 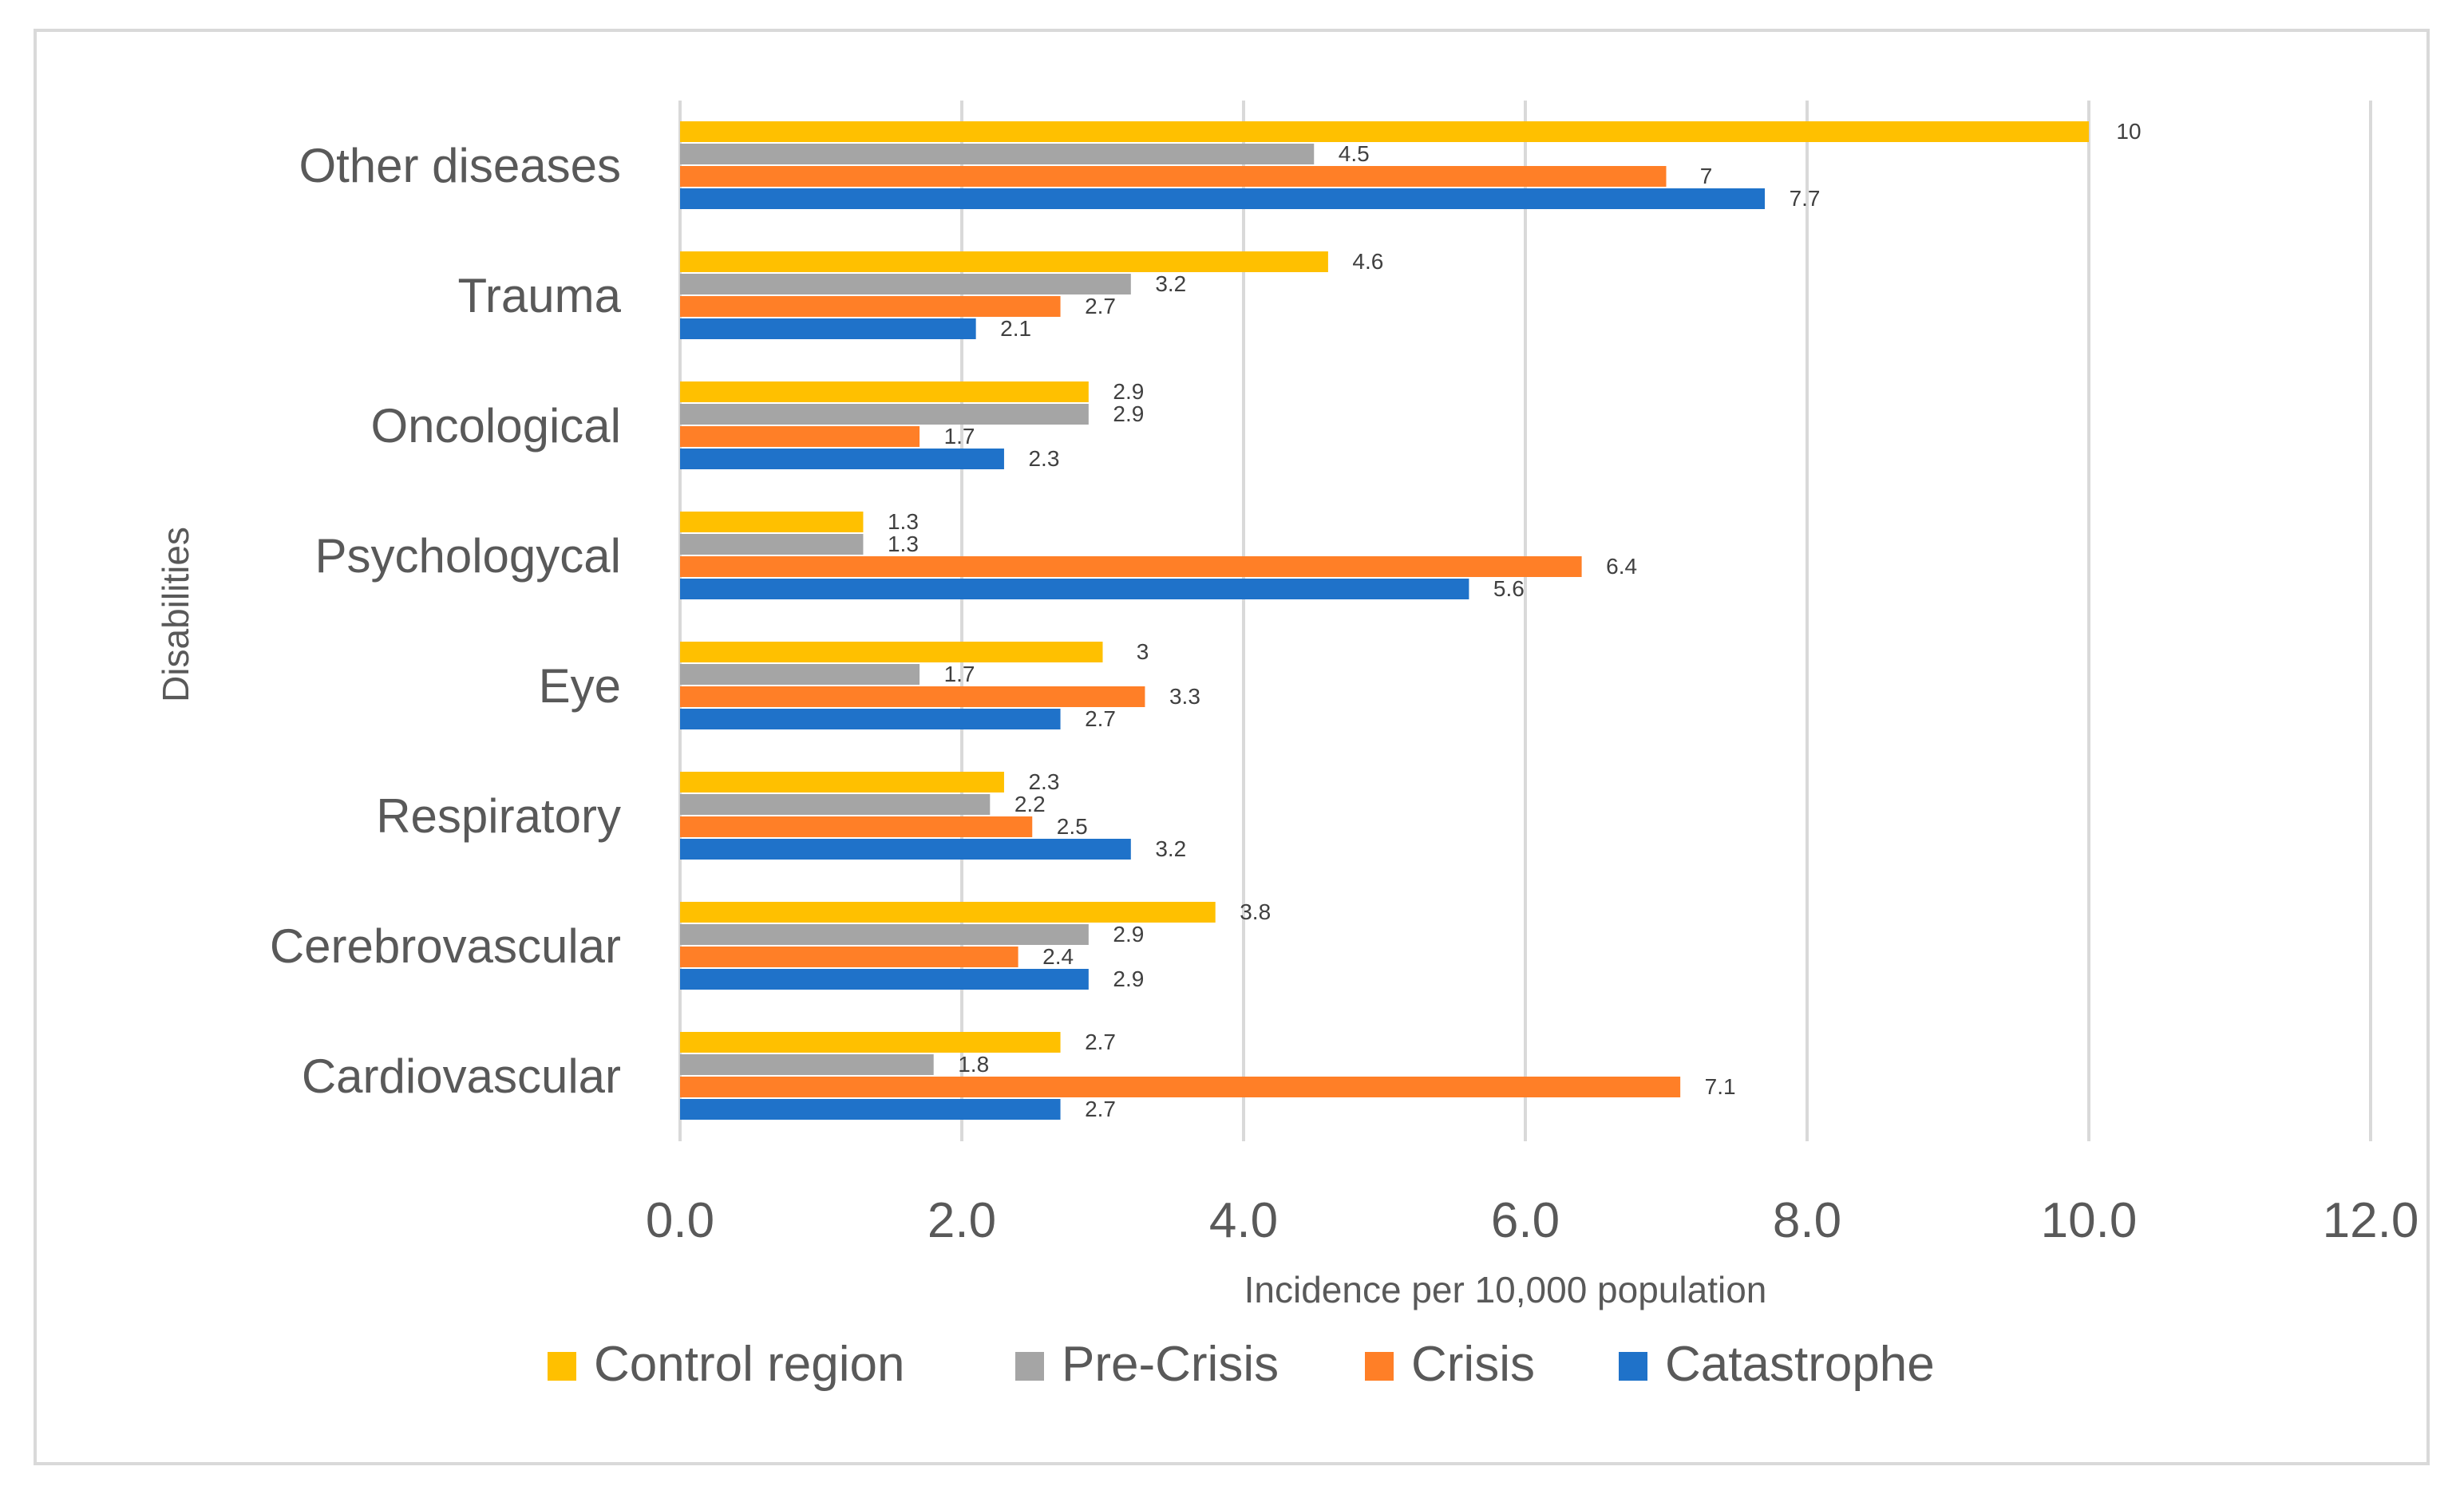 What do you see at coordinates (1509, 589) in the screenshot?
I see `data-label: 5.6` at bounding box center [1509, 589].